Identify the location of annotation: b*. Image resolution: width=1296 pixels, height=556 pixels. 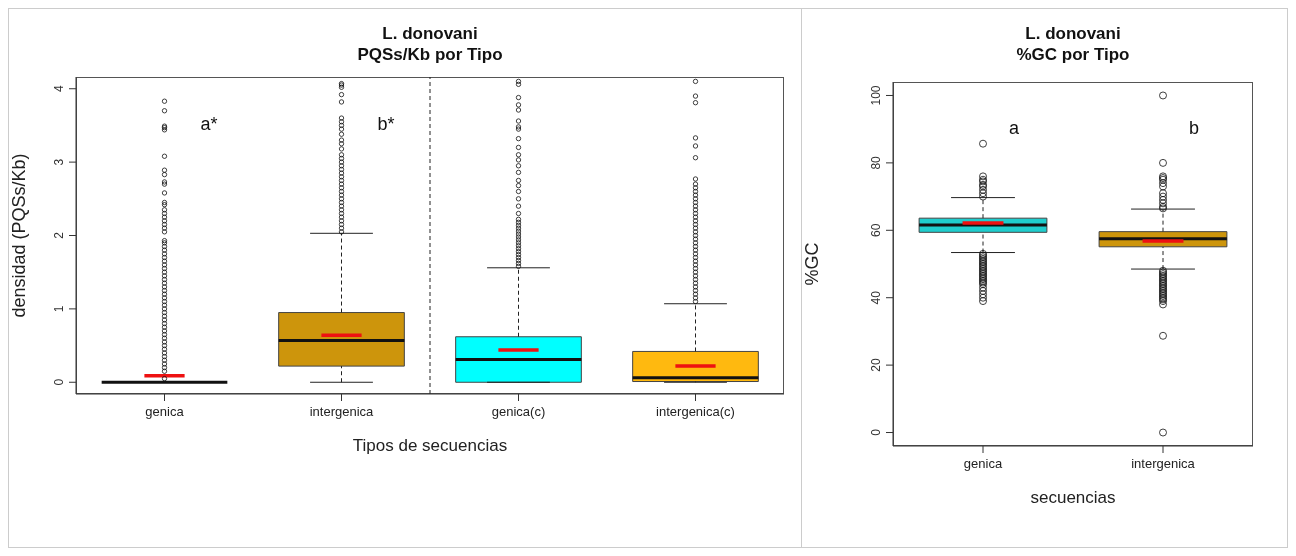
(386, 124).